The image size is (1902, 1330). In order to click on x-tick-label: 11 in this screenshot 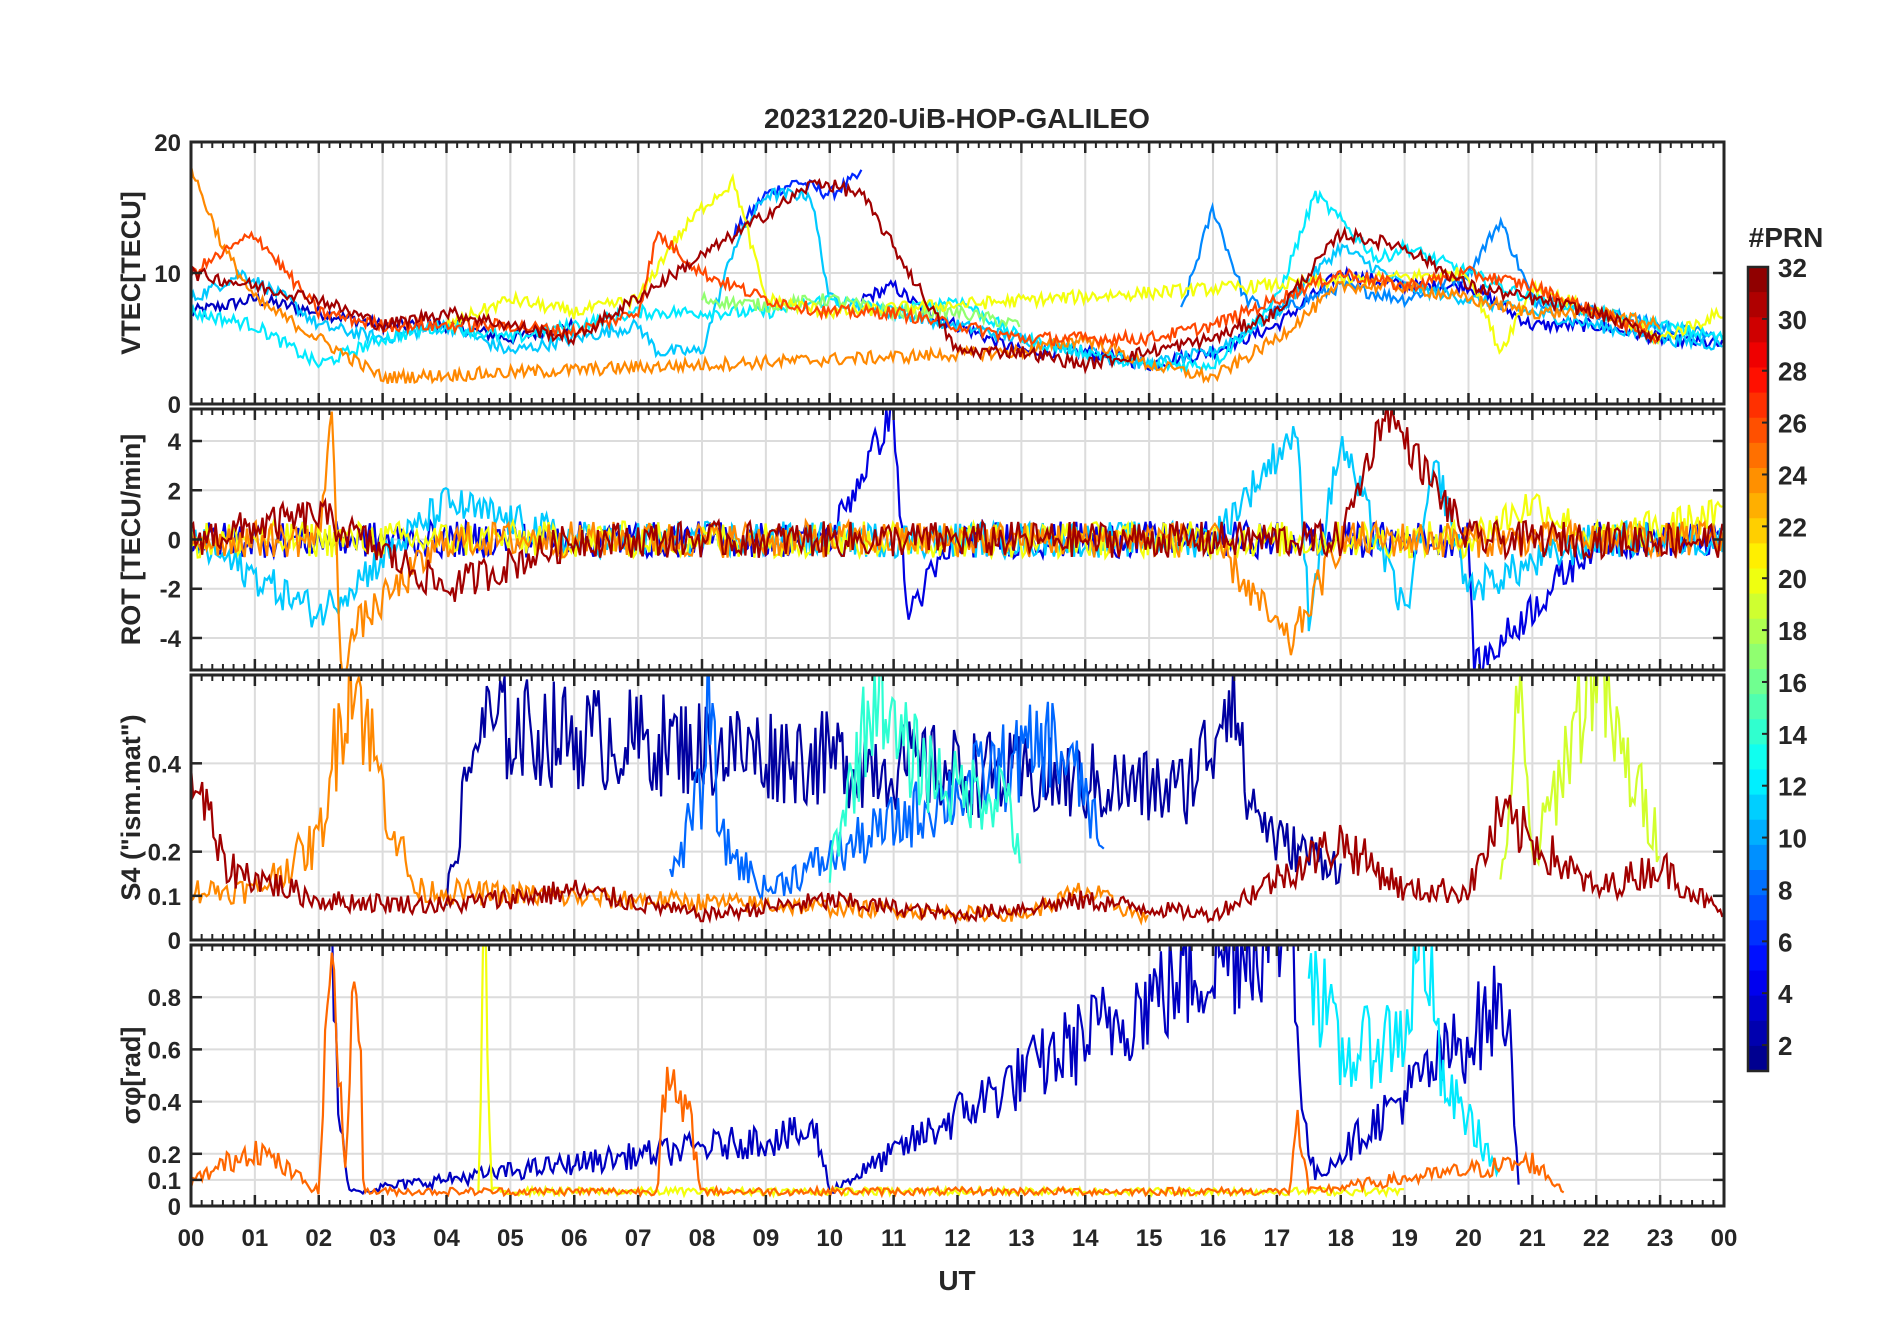, I will do `click(893, 1238)`.